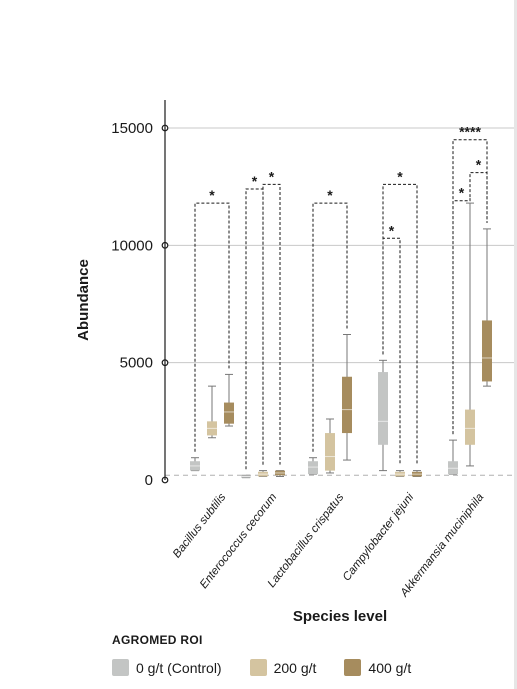 The height and width of the screenshot is (689, 517). What do you see at coordinates (470, 132) in the screenshot?
I see `sig-label: ****` at bounding box center [470, 132].